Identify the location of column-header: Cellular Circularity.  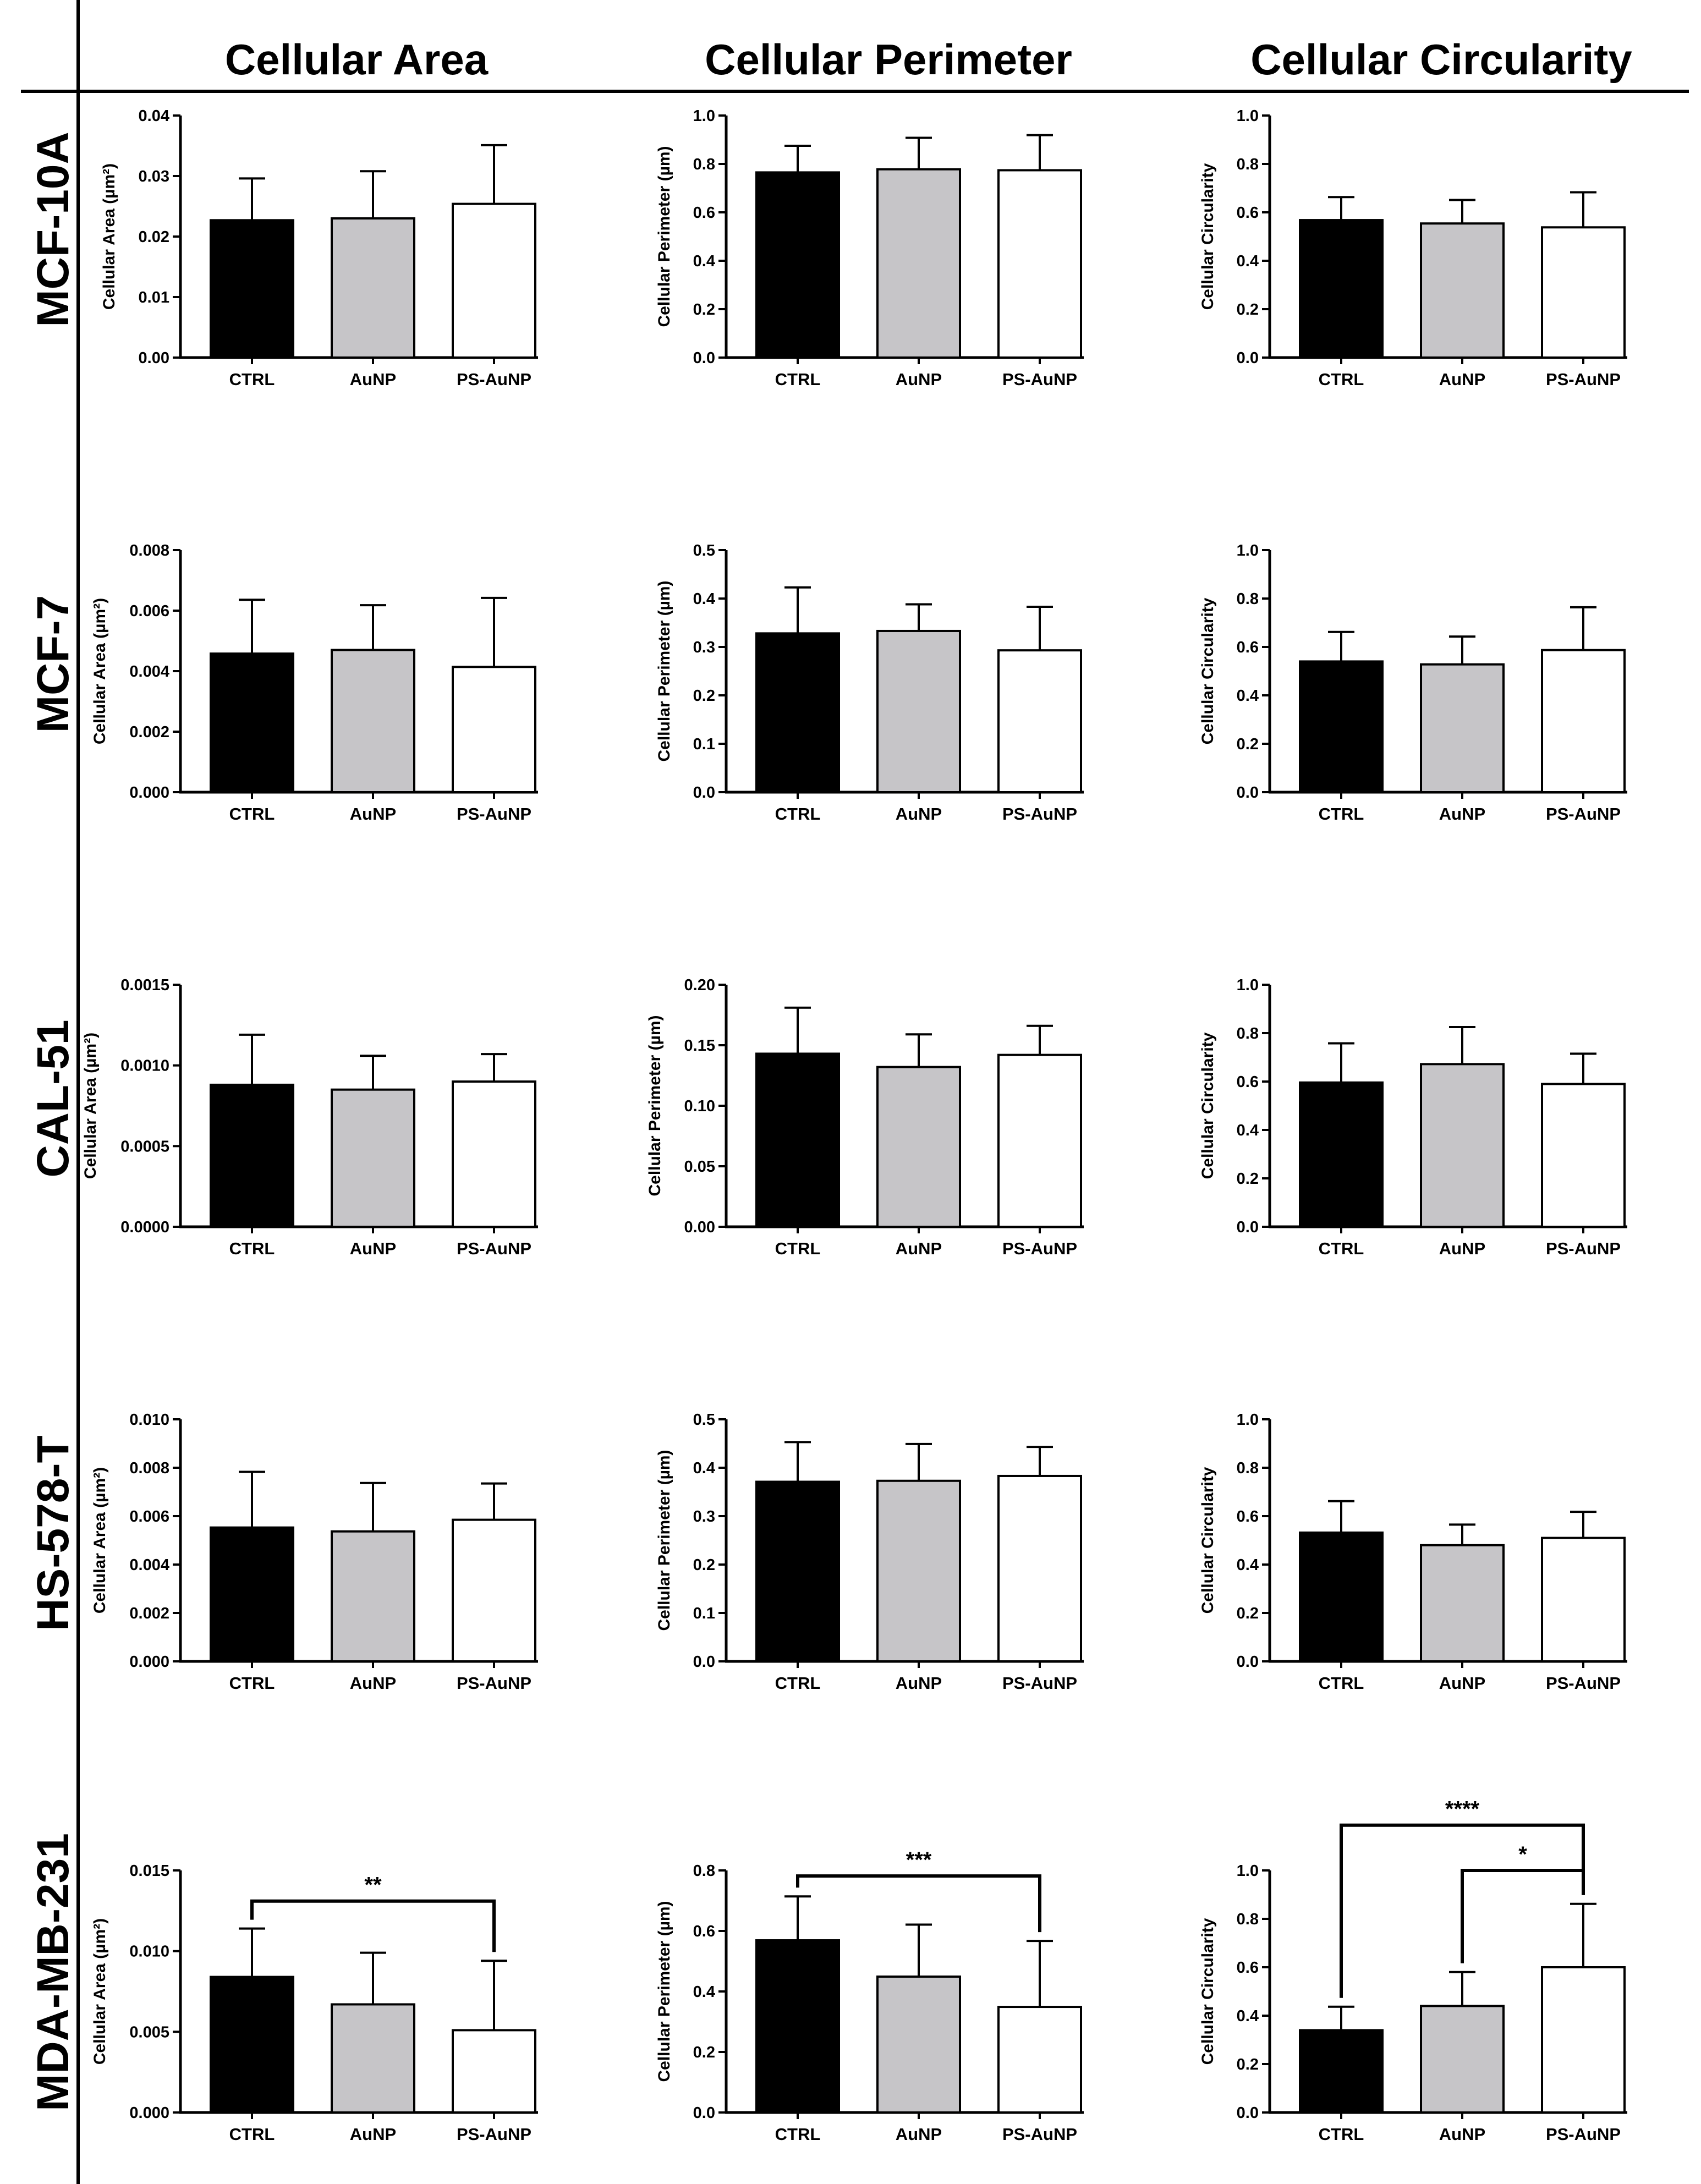
(1441, 60).